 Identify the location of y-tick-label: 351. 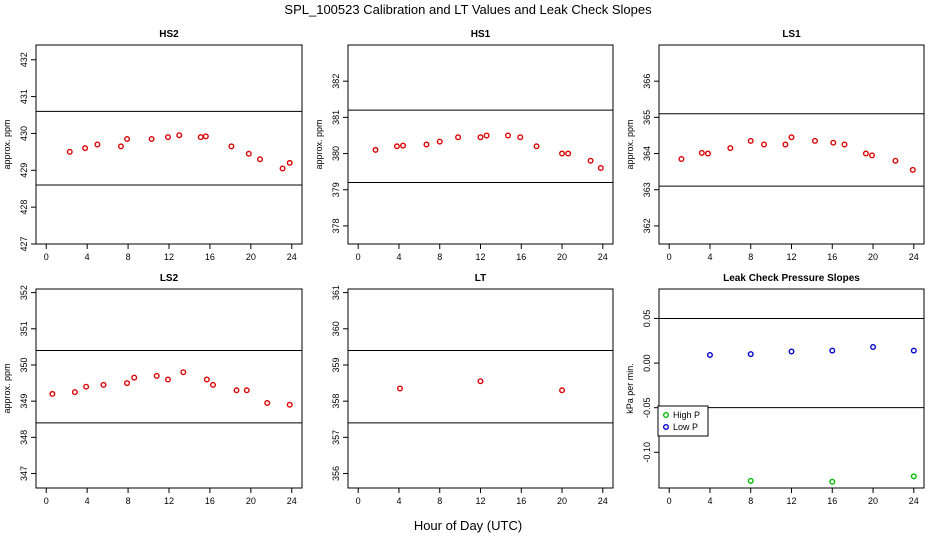
(24, 328).